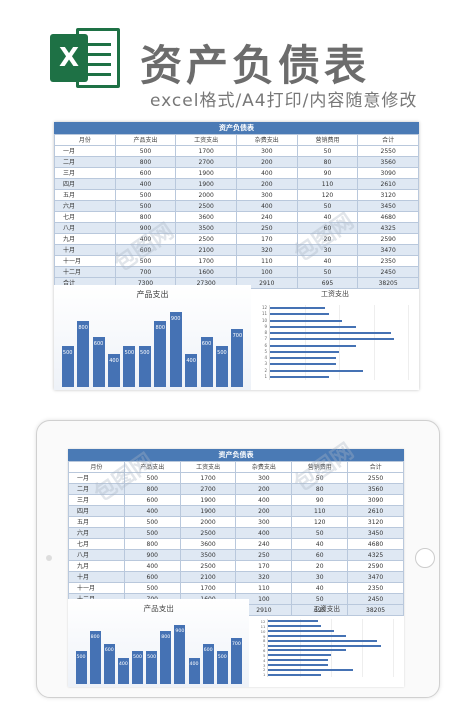 This screenshot has width=474, height=713. Describe the element at coordinates (85, 140) in the screenshot. I see `column-header: 月份` at that location.